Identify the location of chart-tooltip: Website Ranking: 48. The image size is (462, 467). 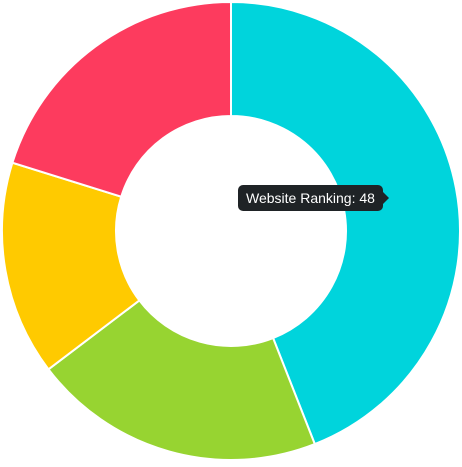
(313, 198).